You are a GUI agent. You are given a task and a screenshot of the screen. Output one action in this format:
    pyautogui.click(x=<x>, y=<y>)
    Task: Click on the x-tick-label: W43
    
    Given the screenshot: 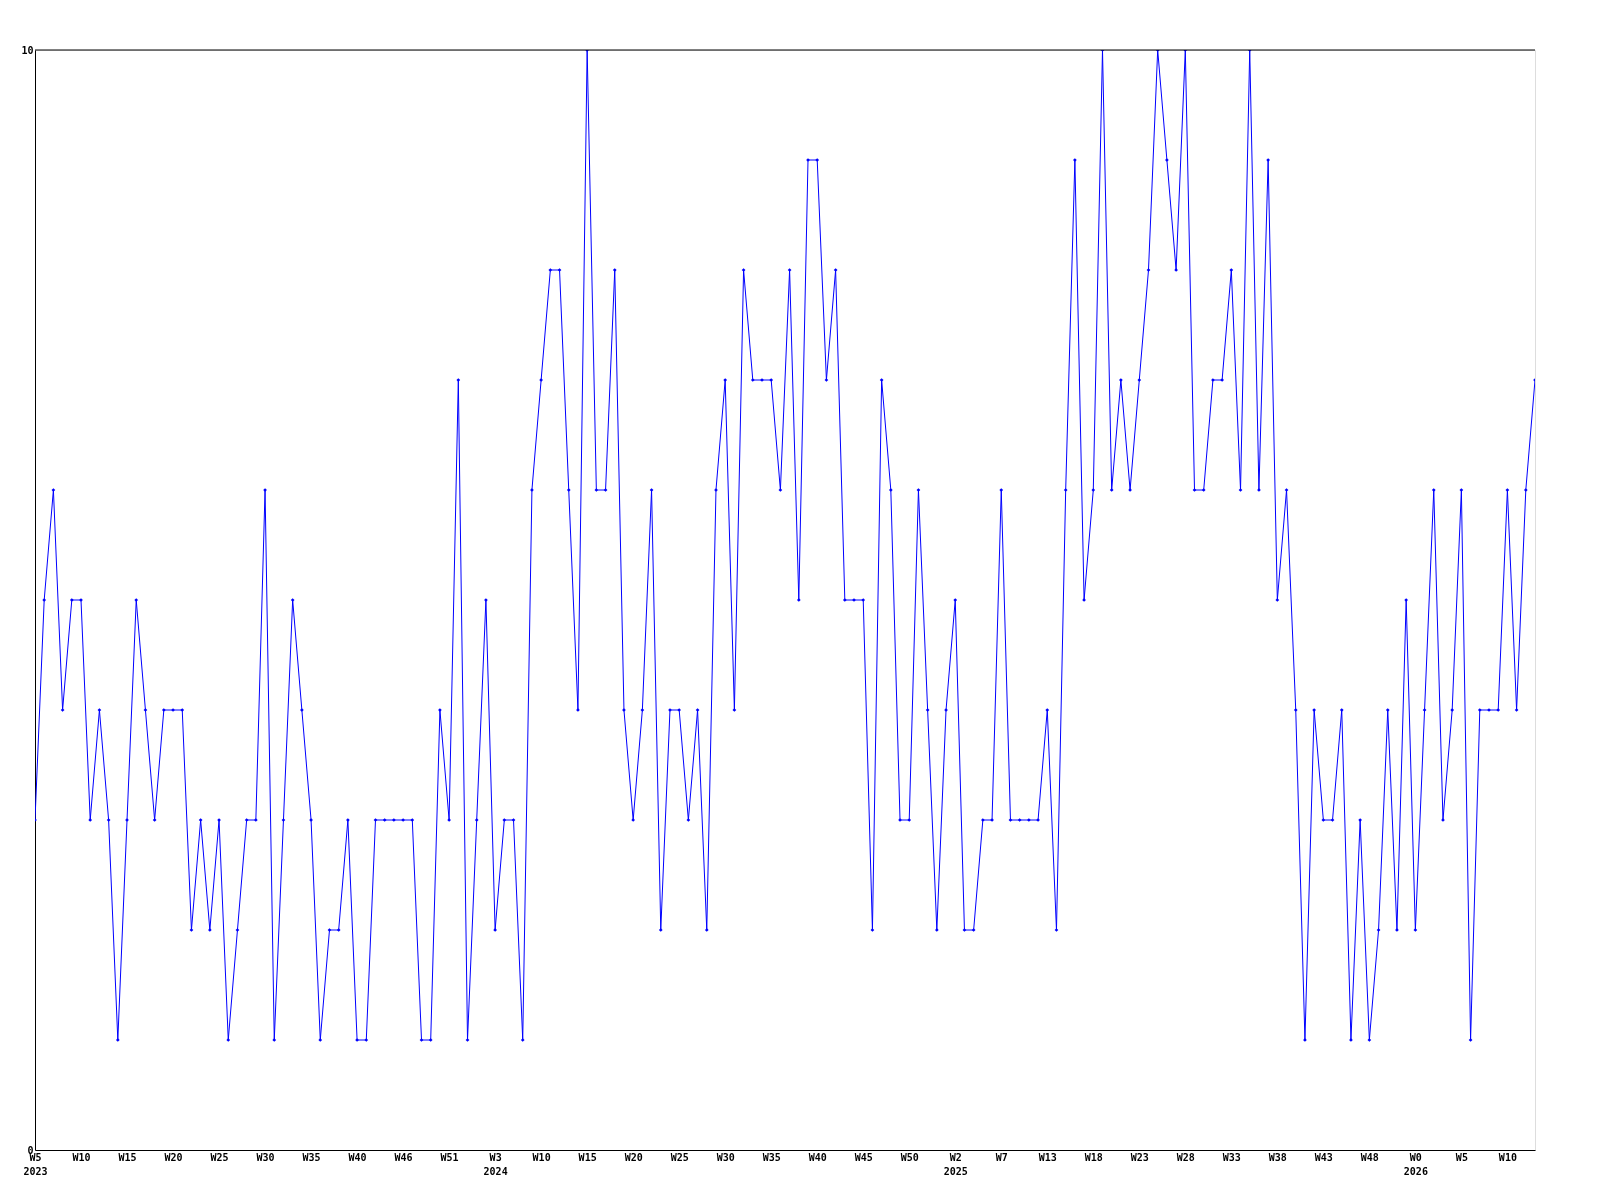 What is the action you would take?
    pyautogui.click(x=1323, y=1157)
    